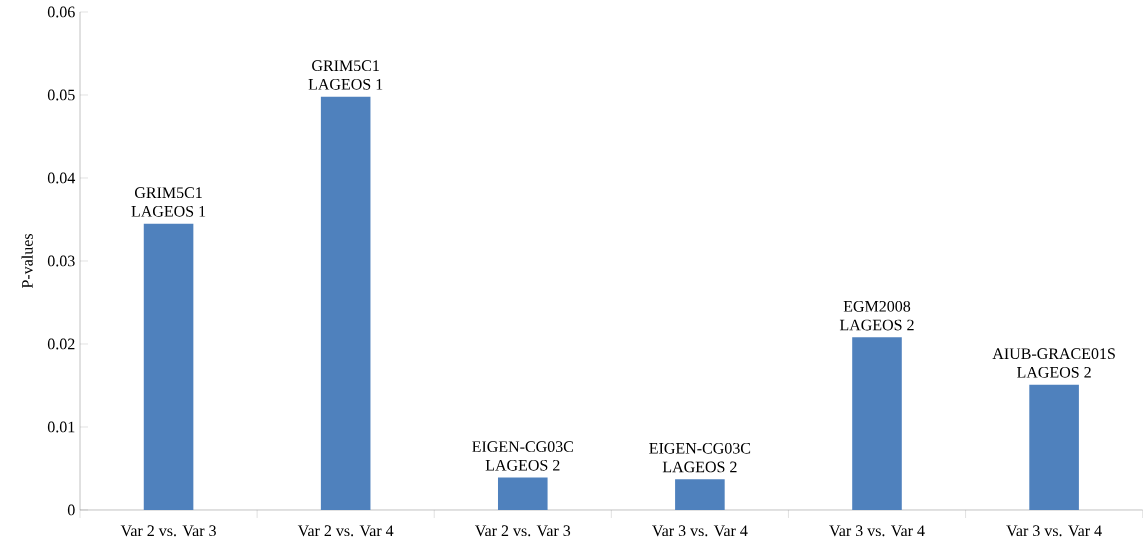 Image resolution: width=1143 pixels, height=552 pixels. Describe the element at coordinates (877, 306) in the screenshot. I see `annotation: EGM2008` at that location.